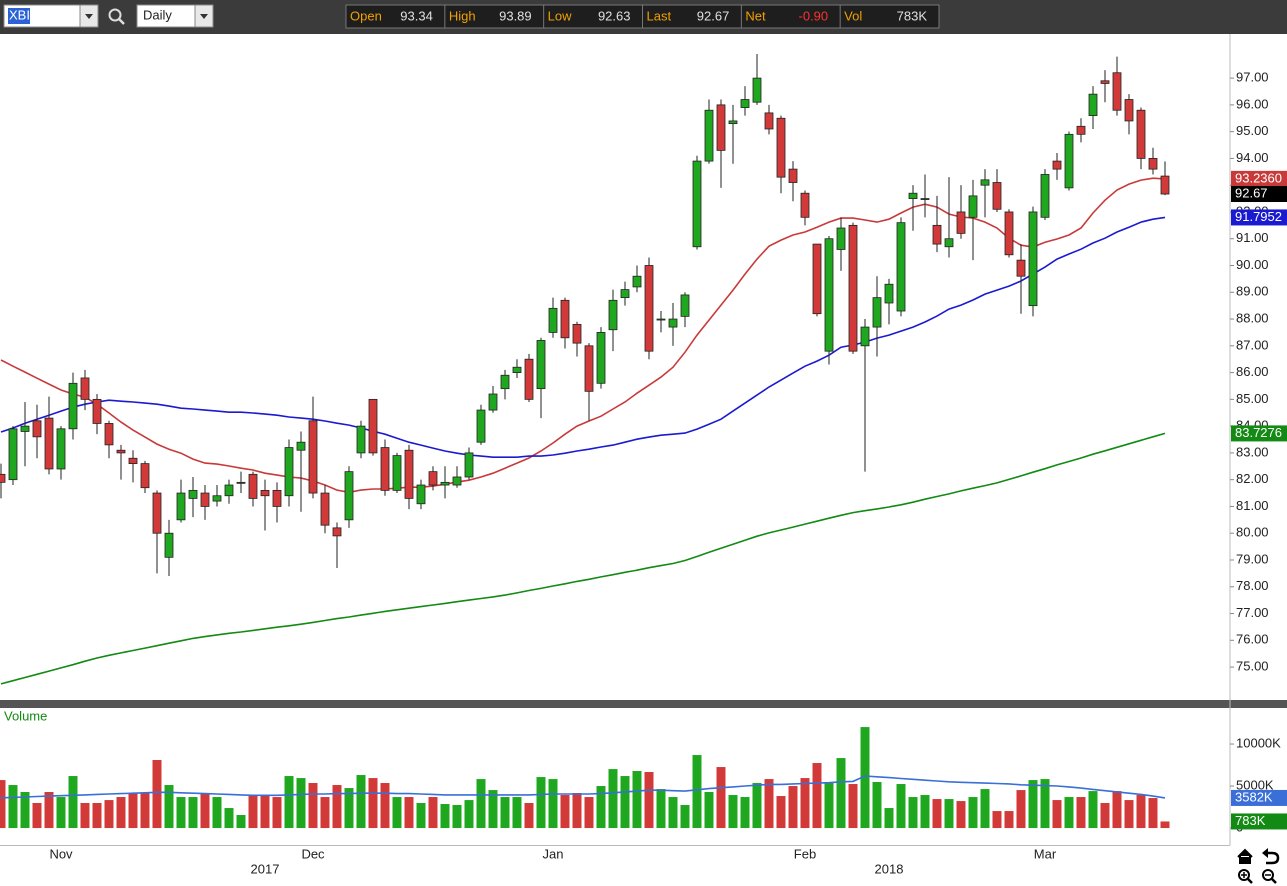  What do you see at coordinates (1251, 192) in the screenshot?
I see `last-value-label: 92.67` at bounding box center [1251, 192].